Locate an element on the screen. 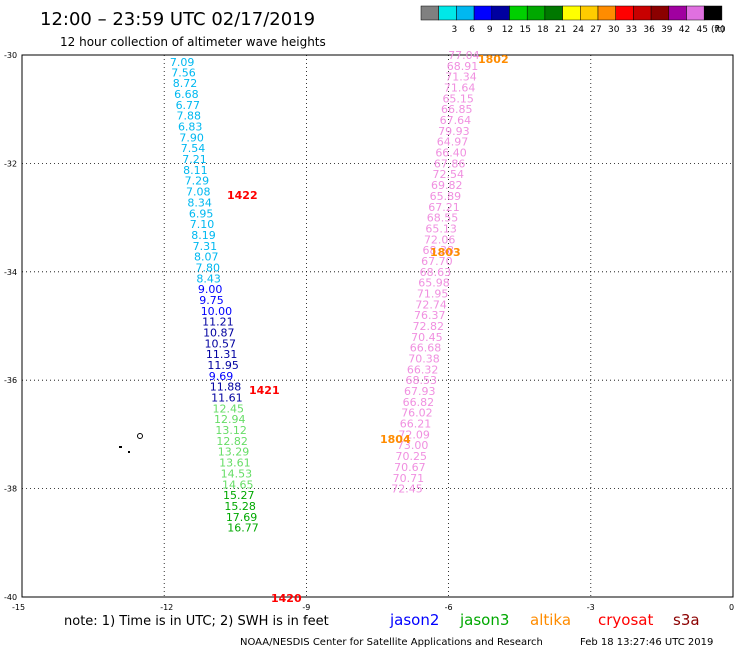 The image size is (740, 650). wave-height-value: 72.09 is located at coordinates (414, 434).